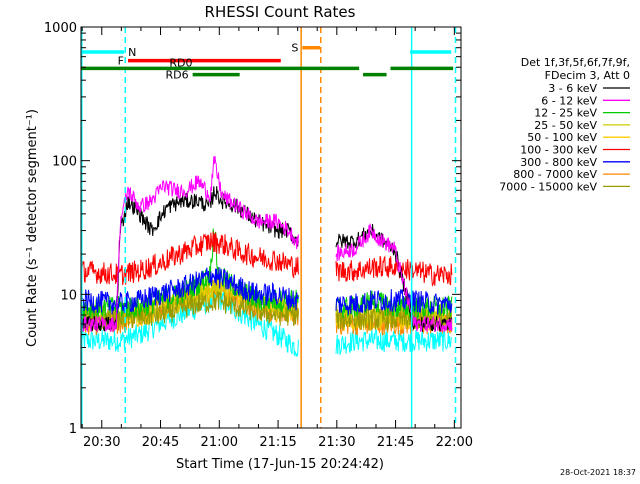 This screenshot has height=484, width=640. I want to click on legend-entry-label: 3 - 6 keV, so click(572, 88).